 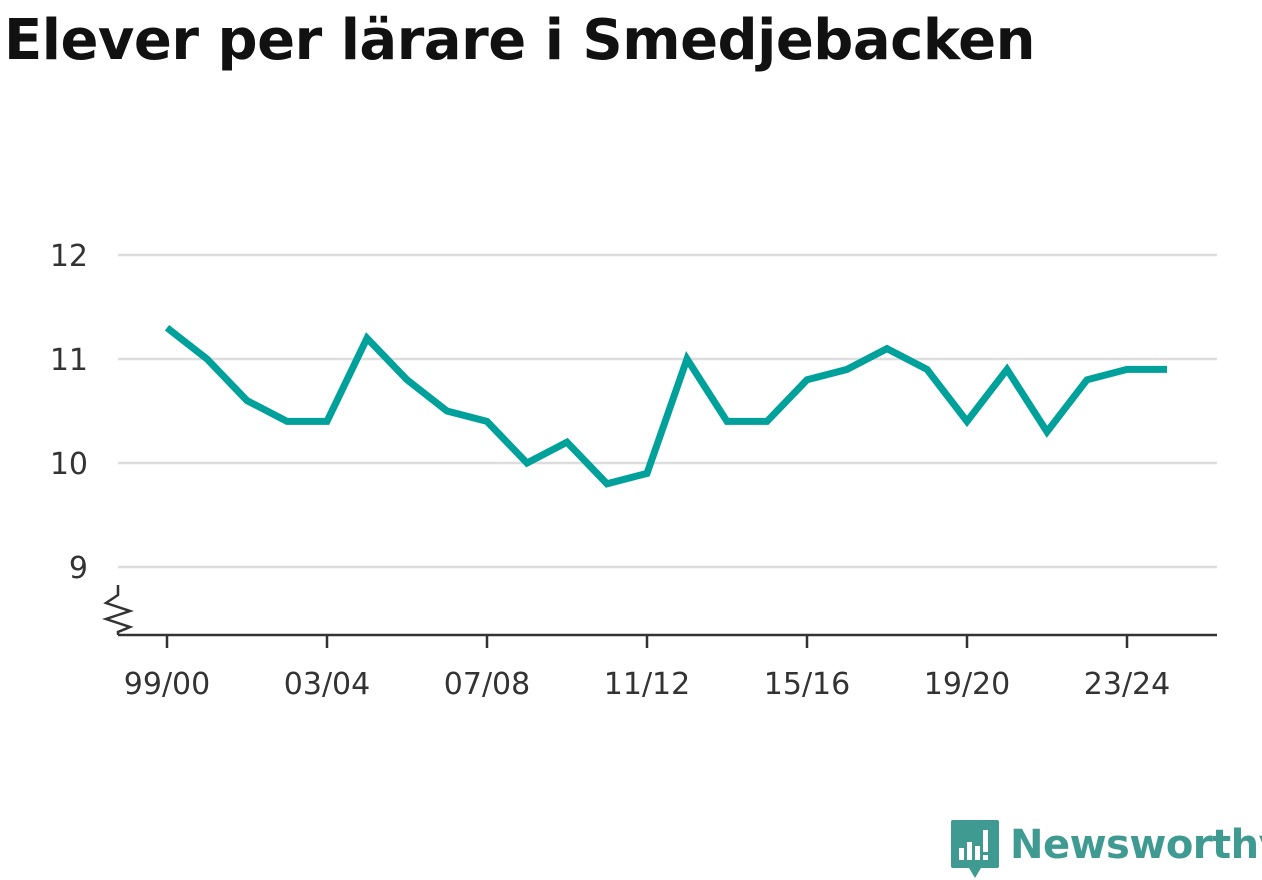 What do you see at coordinates (807, 684) in the screenshot?
I see `x-tick-label: 15/16` at bounding box center [807, 684].